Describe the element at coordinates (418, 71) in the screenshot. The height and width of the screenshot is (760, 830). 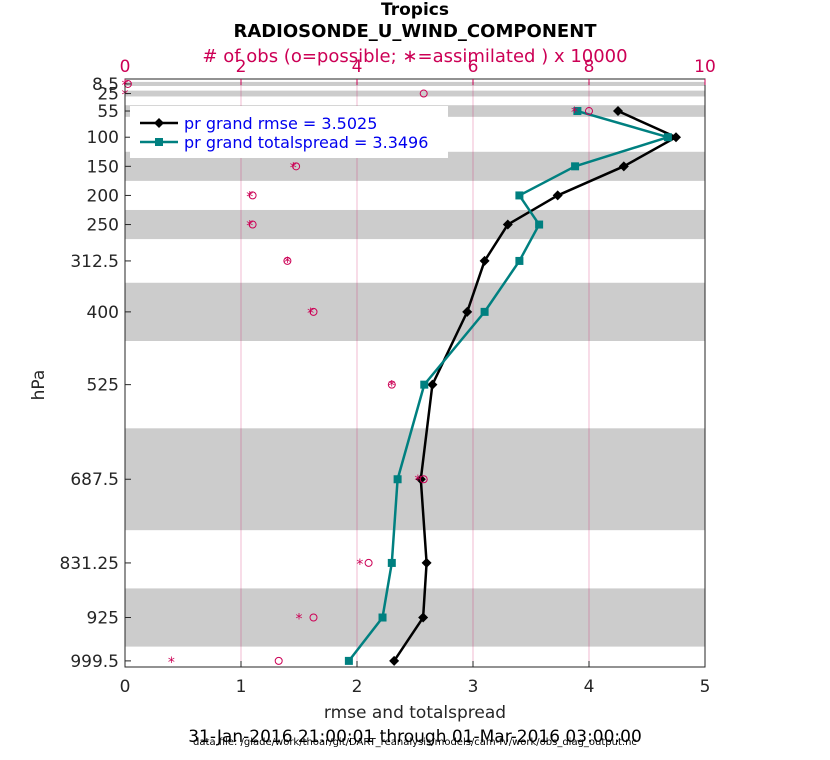
I see `top-axis-ticks: 0 2 4 6 8 10` at that location.